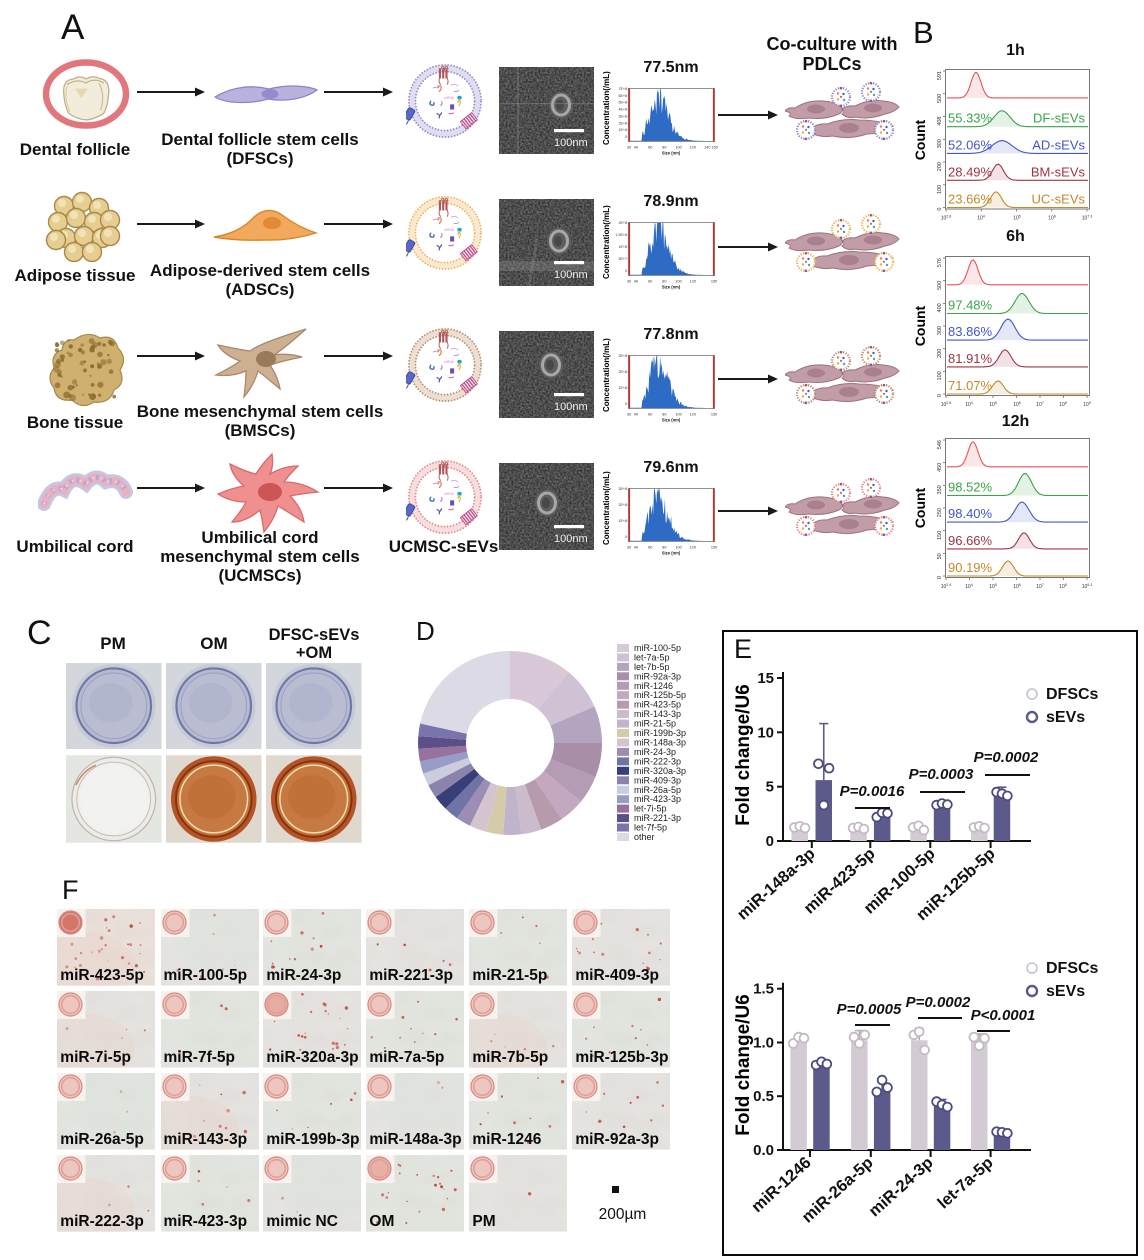 The image size is (1144, 1260). I want to click on svg-text: 15, so click(765, 678).